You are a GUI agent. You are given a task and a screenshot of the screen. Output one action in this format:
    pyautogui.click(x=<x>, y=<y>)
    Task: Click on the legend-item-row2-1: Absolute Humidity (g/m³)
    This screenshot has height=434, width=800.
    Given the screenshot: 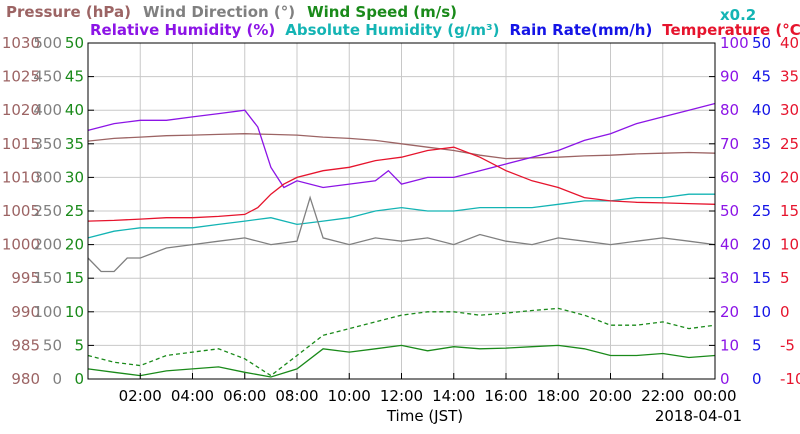 What is the action you would take?
    pyautogui.click(x=392, y=30)
    